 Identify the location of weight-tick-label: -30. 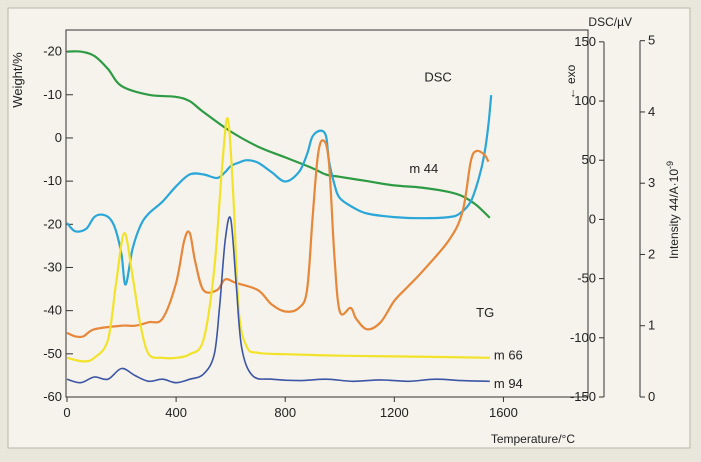
(52, 266).